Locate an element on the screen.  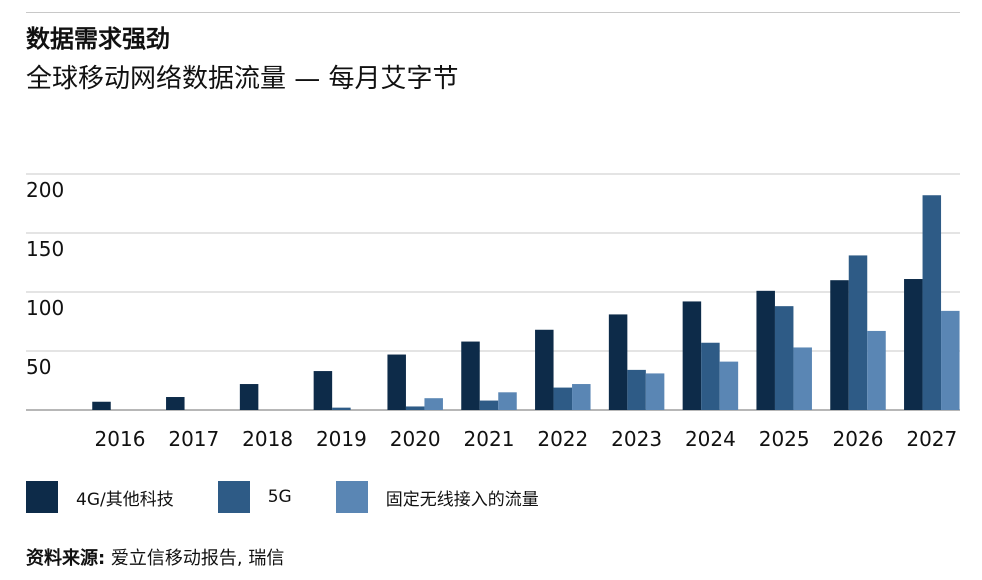
legend-label-4g: 4G/其他科技 is located at coordinates (125, 499).